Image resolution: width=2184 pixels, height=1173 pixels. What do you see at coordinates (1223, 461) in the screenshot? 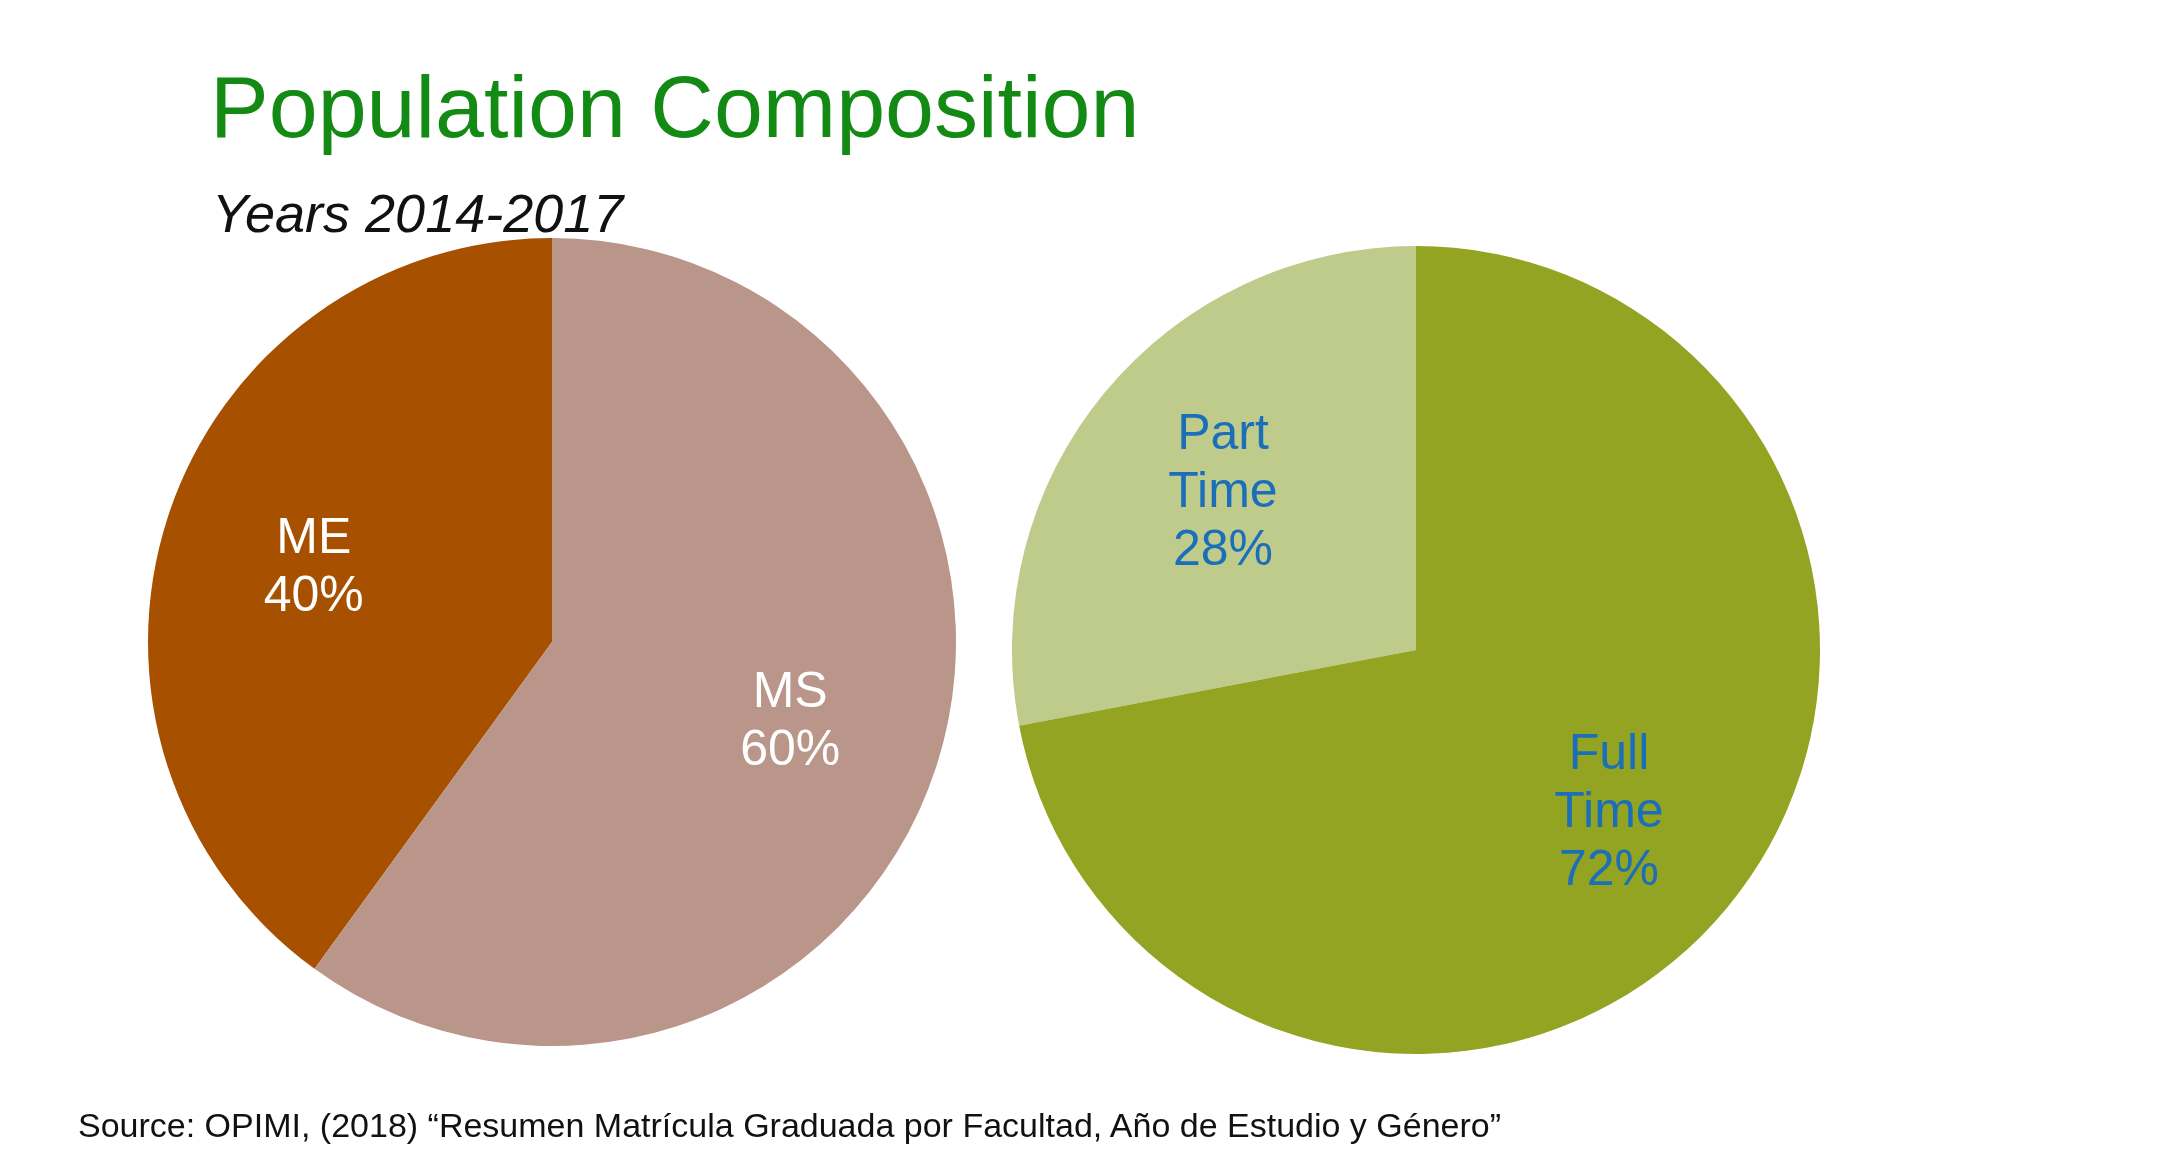
I see `slice-label: Part Time` at bounding box center [1223, 461].